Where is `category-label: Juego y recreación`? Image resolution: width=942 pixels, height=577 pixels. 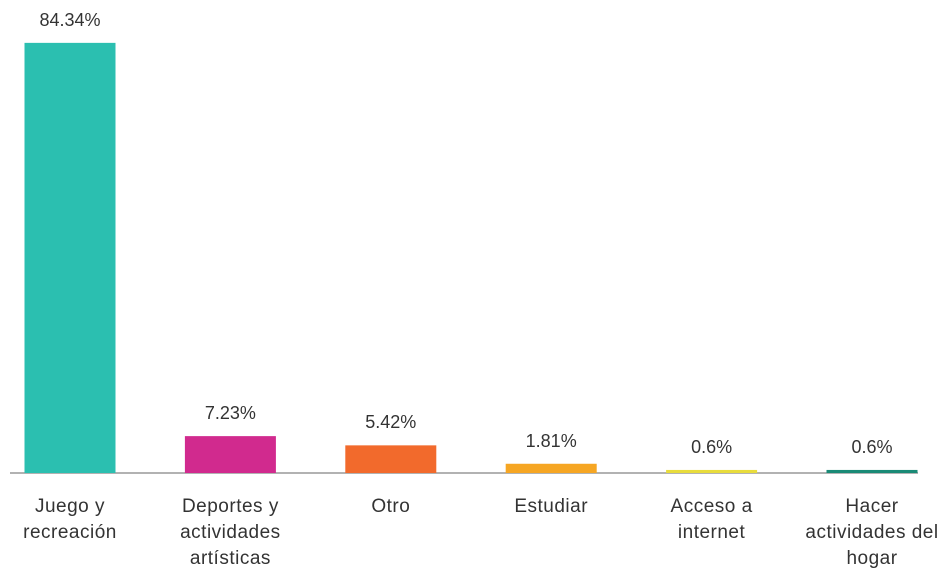 category-label: Juego y recreación is located at coordinates (70, 519).